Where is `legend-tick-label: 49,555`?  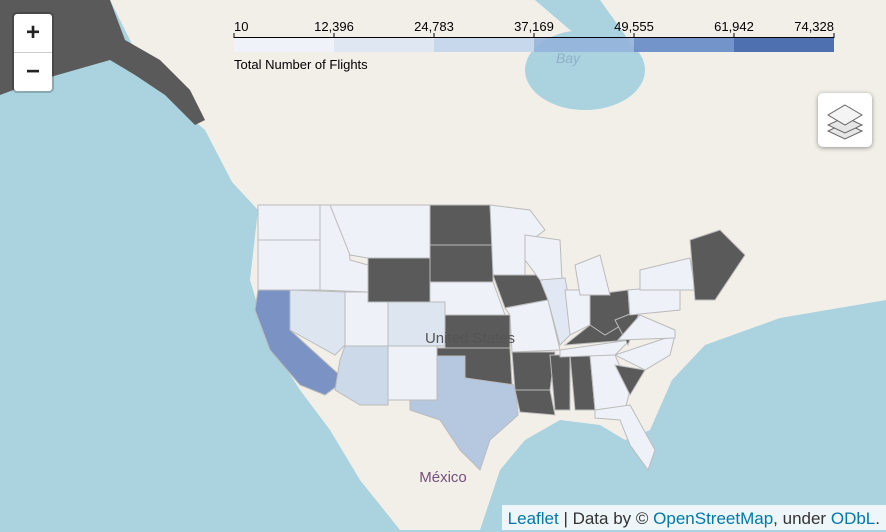
legend-tick-label: 49,555 is located at coordinates (634, 26).